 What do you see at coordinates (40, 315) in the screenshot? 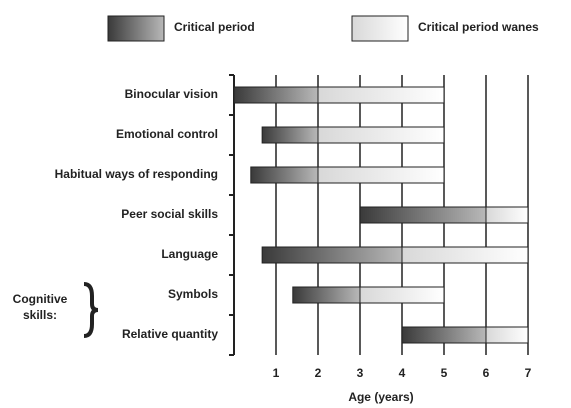
I see `annotation: skills:` at bounding box center [40, 315].